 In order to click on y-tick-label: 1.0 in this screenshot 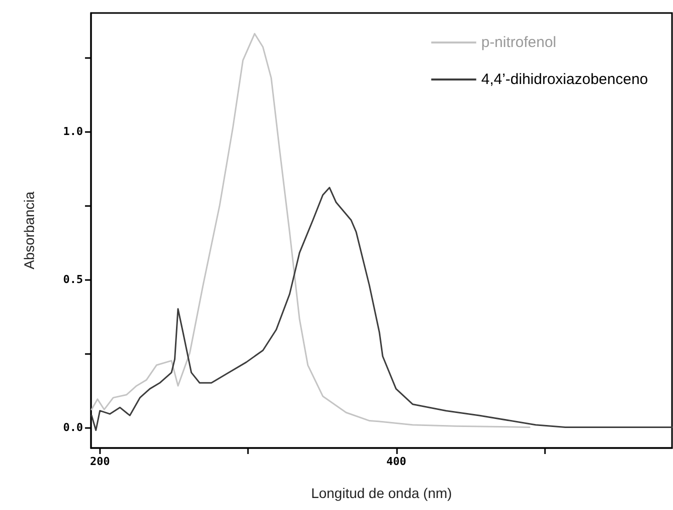, I will do `click(73, 131)`.